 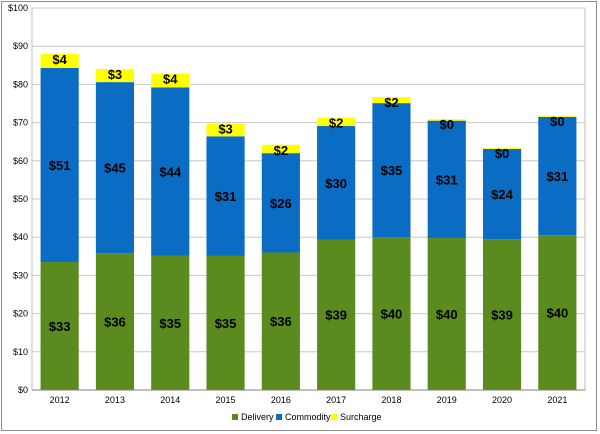 What do you see at coordinates (391, 400) in the screenshot?
I see `x-tick-label: 2018` at bounding box center [391, 400].